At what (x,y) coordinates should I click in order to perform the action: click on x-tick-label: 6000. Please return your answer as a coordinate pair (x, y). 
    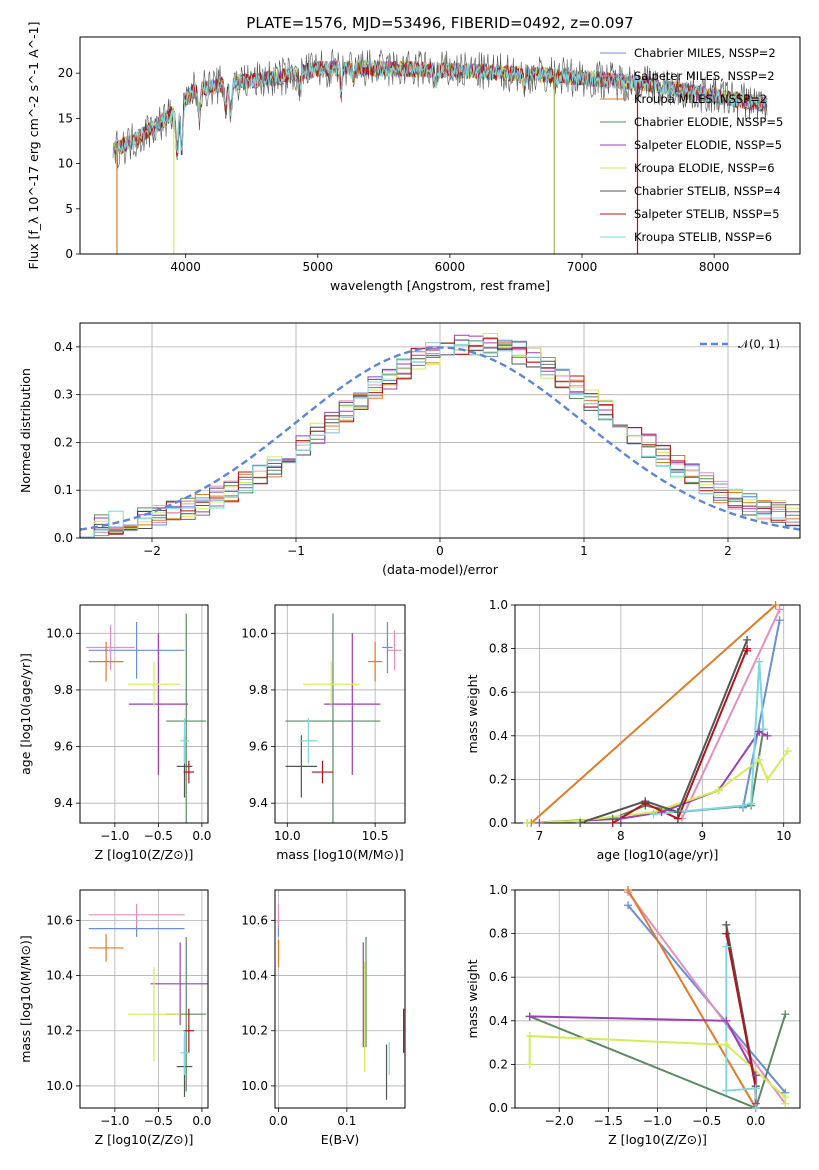
    Looking at the image, I should click on (450, 267).